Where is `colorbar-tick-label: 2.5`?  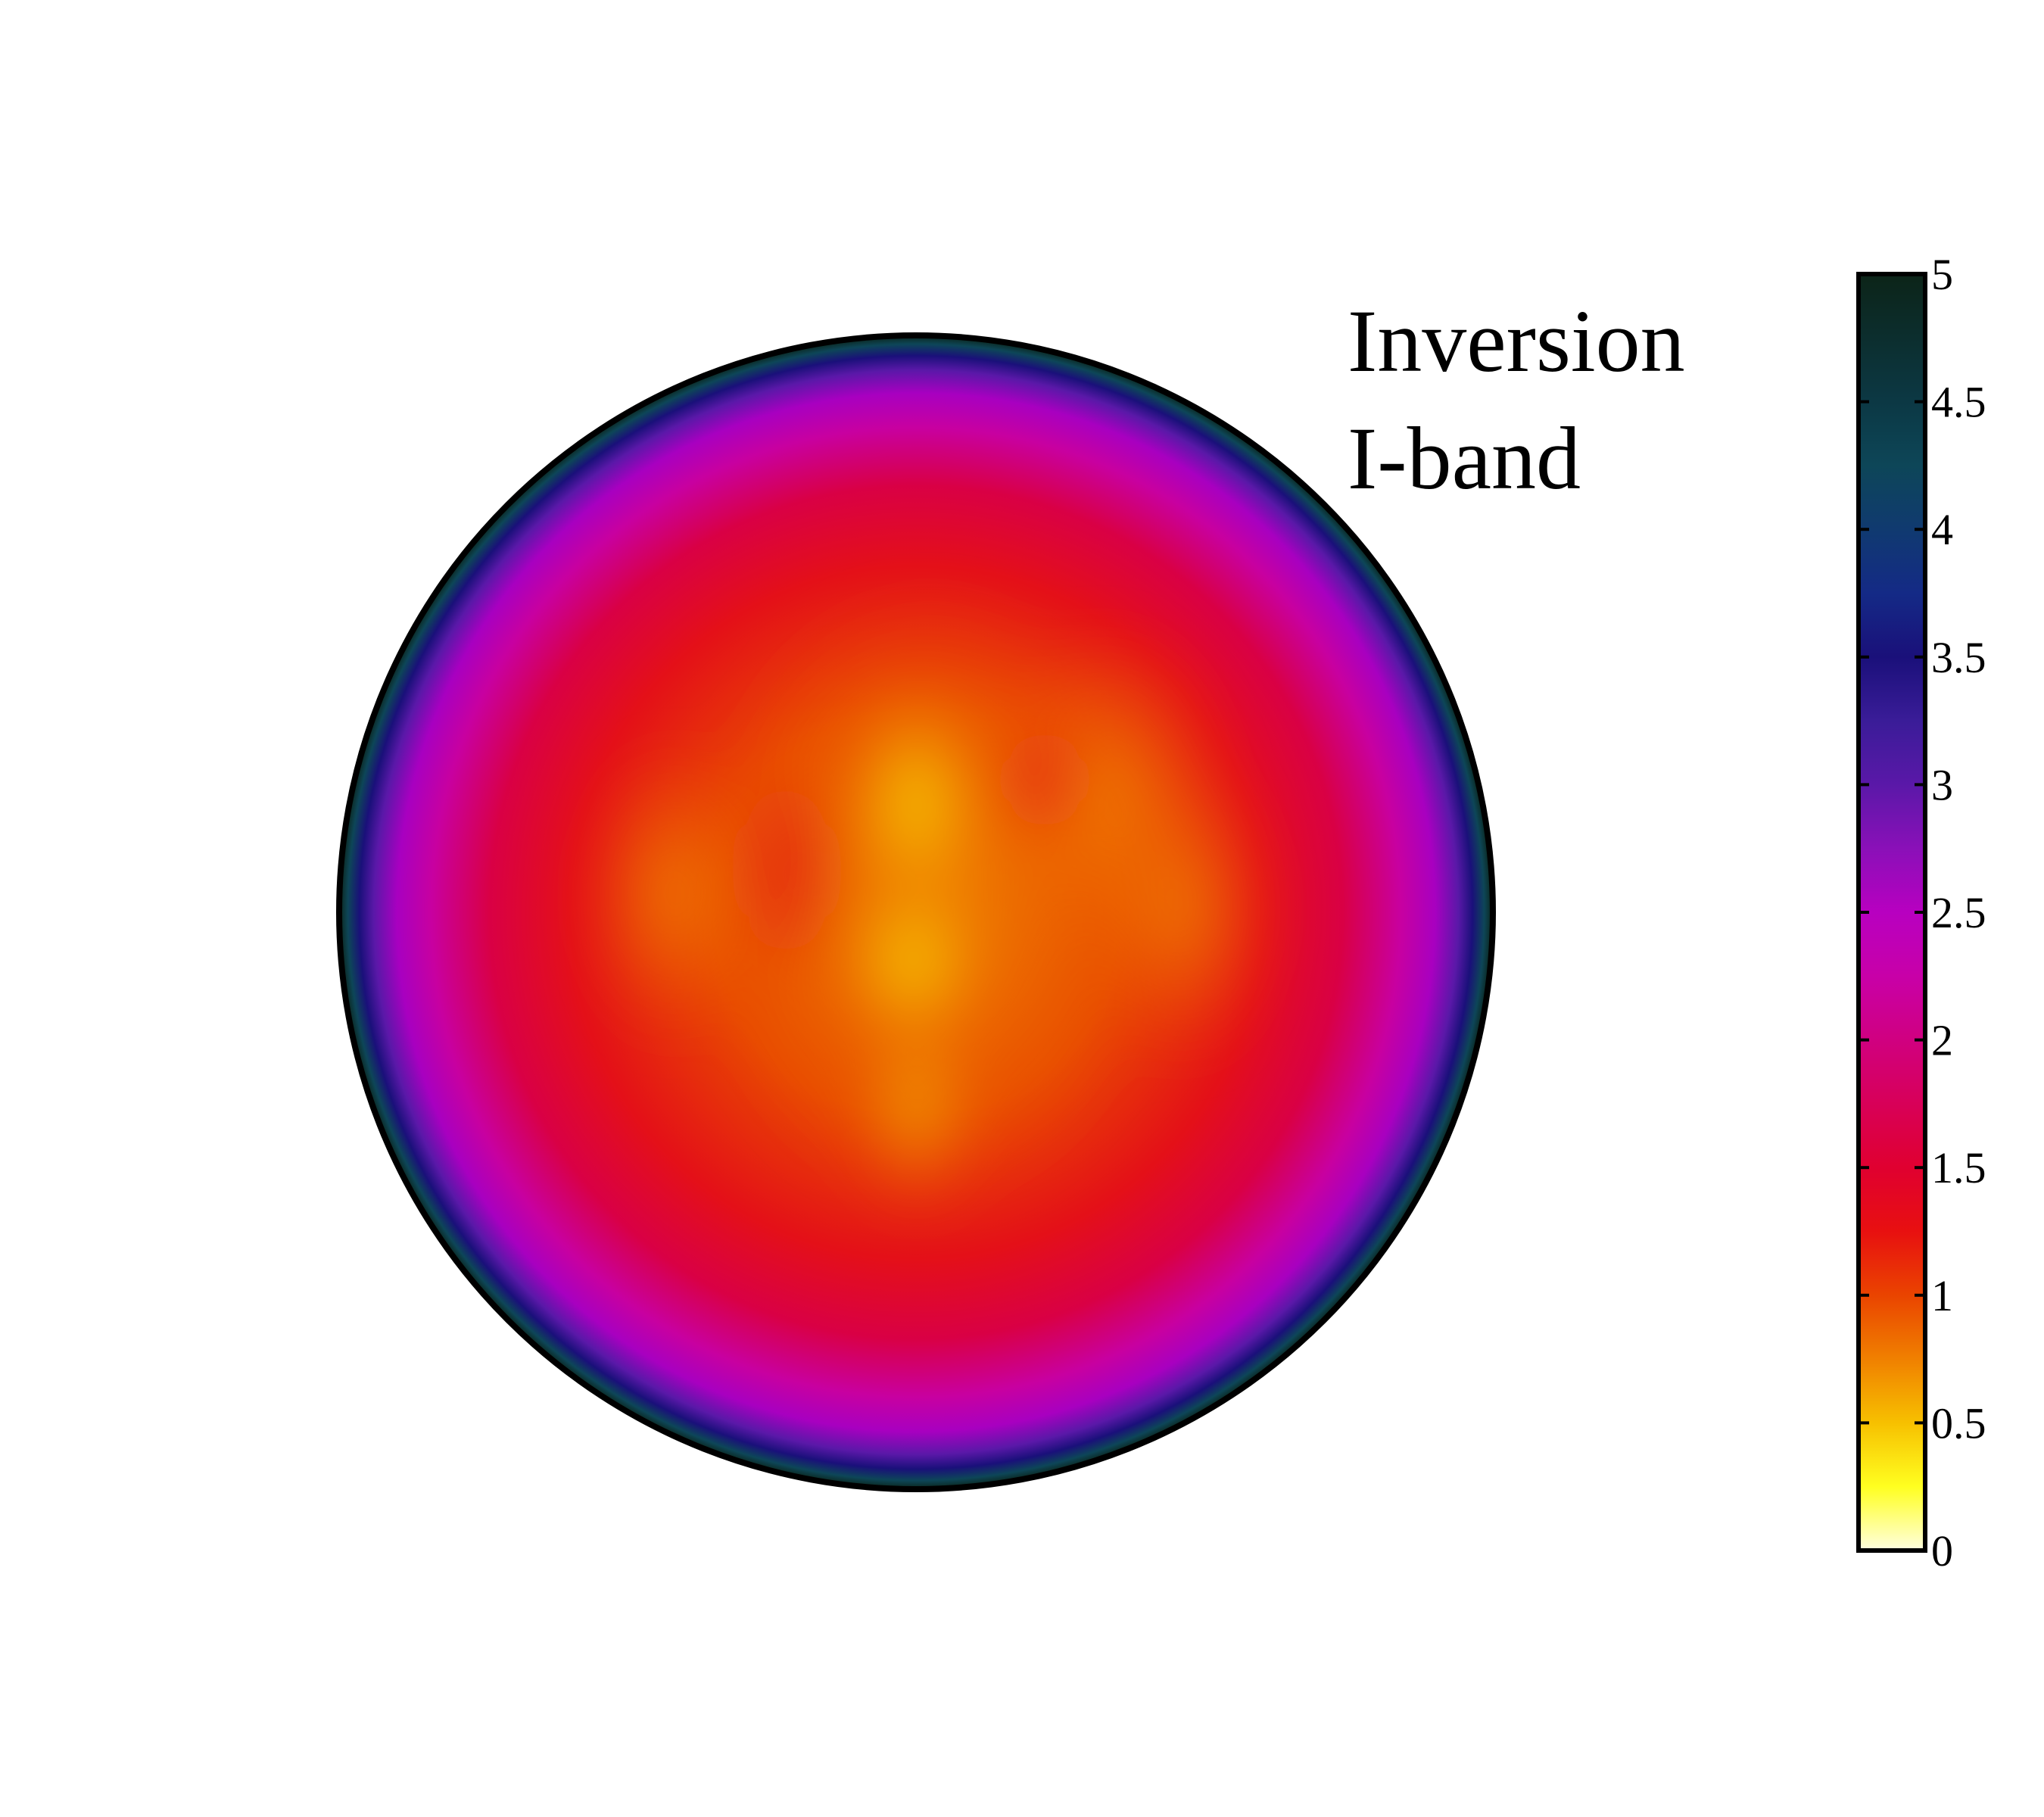
colorbar-tick-label: 2.5 is located at coordinates (1958, 912).